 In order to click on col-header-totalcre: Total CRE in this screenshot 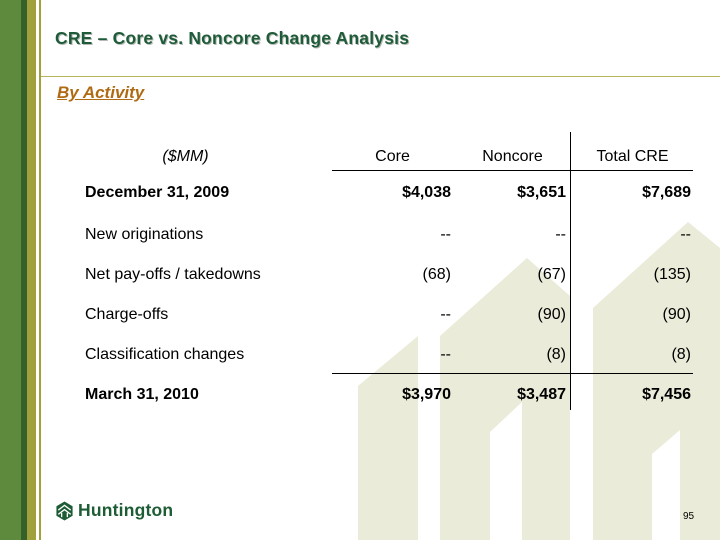, I will do `click(632, 156)`.